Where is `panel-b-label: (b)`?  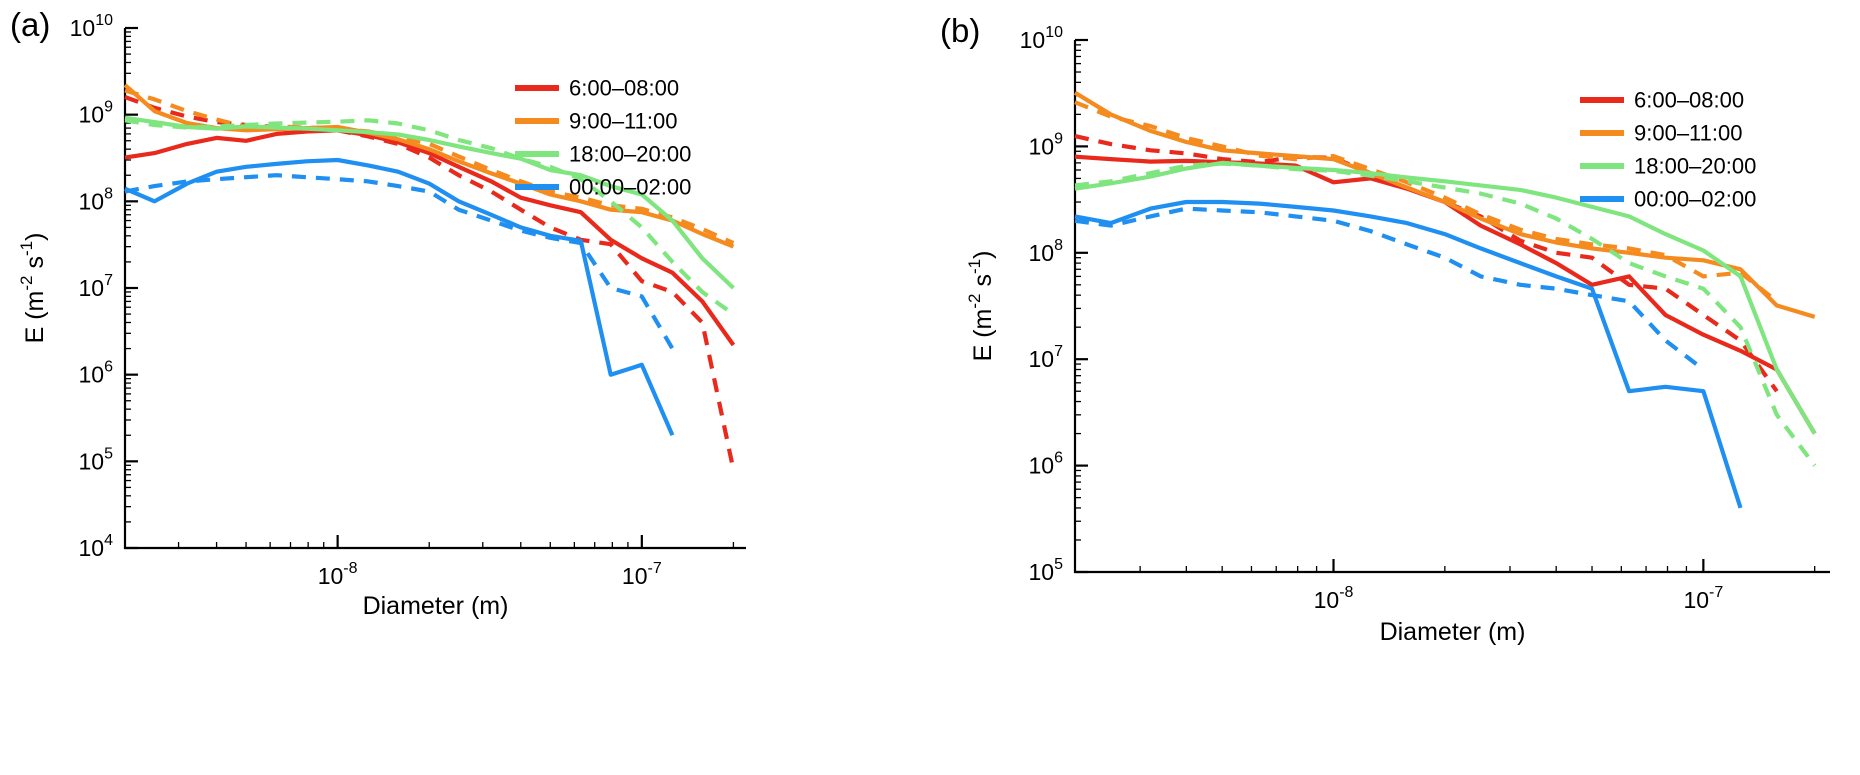 panel-b-label: (b) is located at coordinates (960, 30).